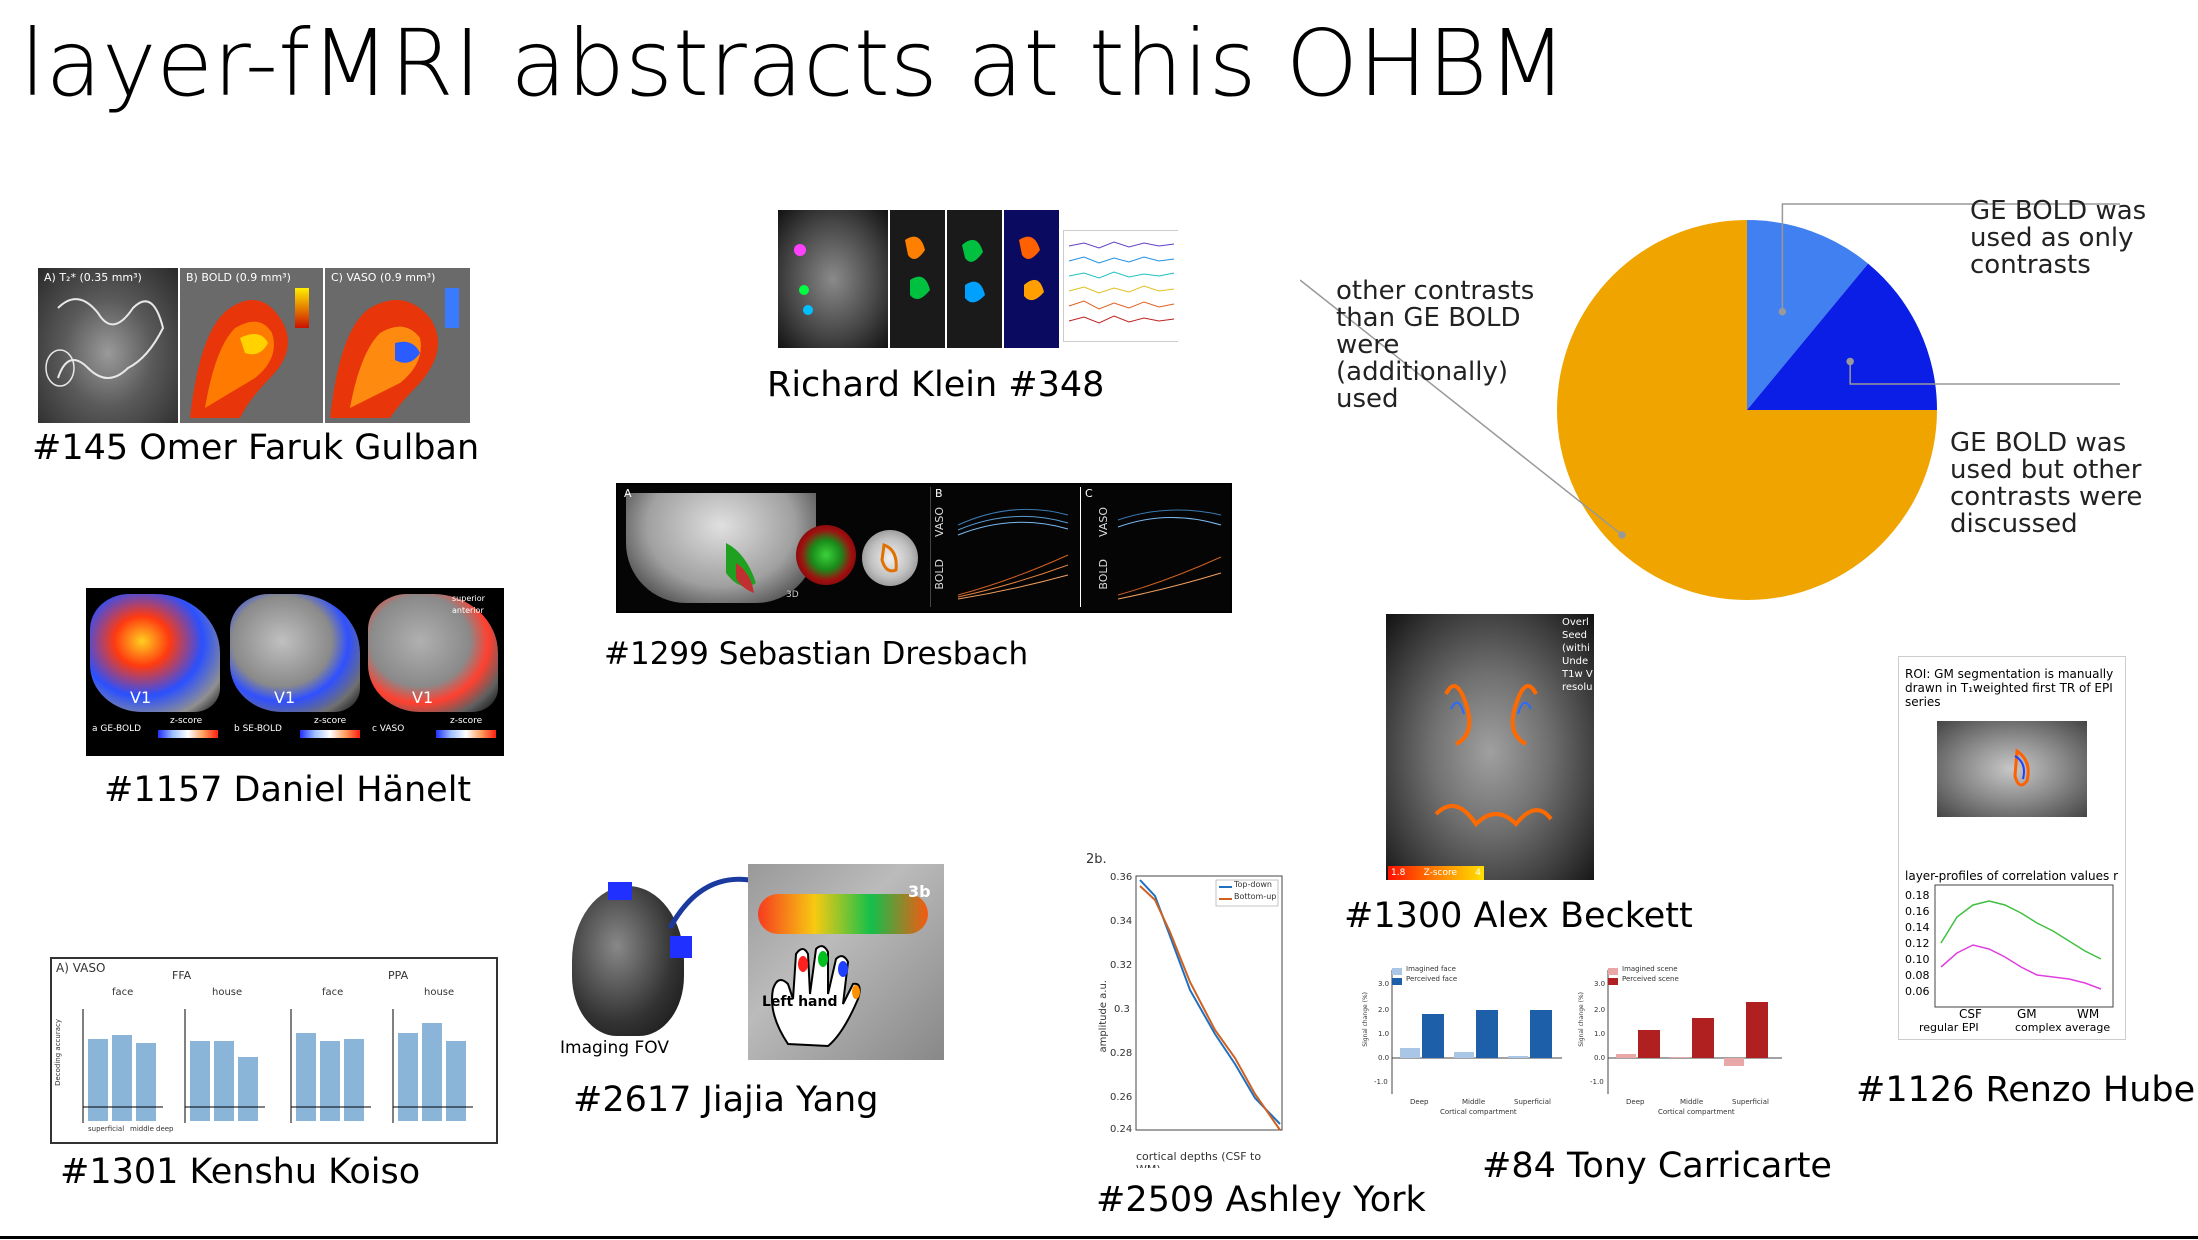  I want to click on pie-chart, so click(1710, 401).